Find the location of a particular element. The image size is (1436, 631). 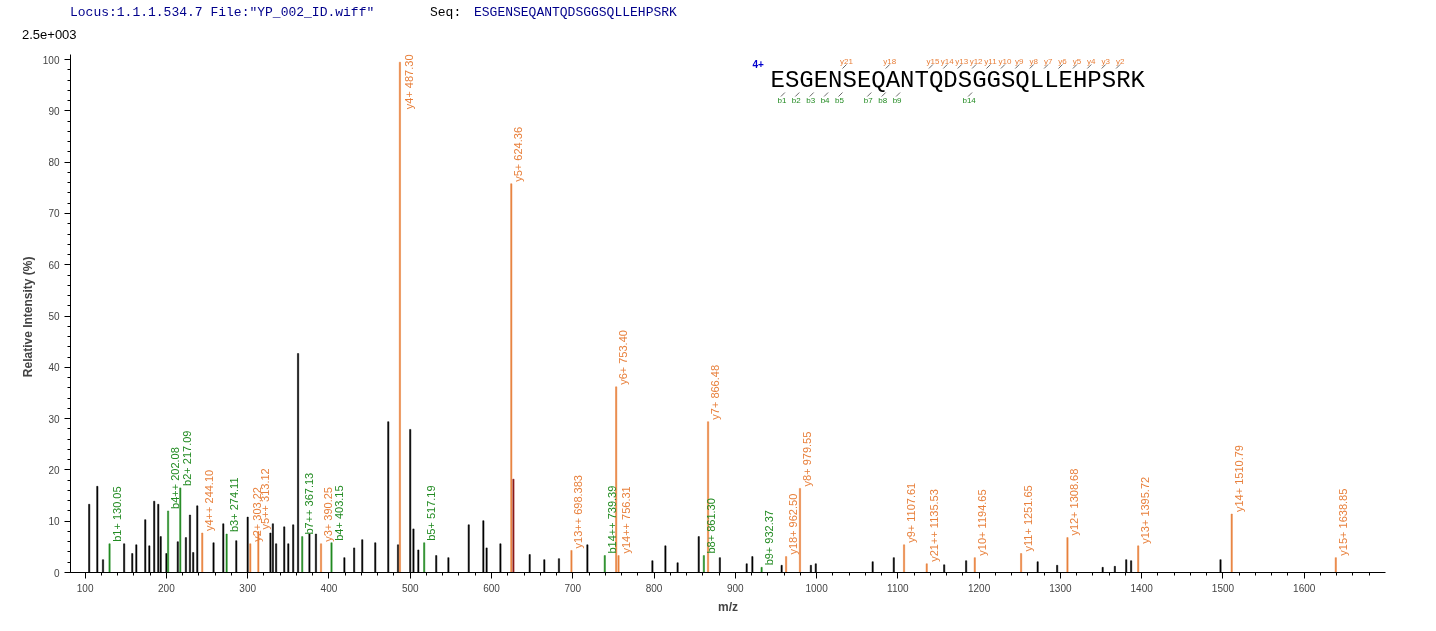

y-tick-label: 80 is located at coordinates (54, 163).